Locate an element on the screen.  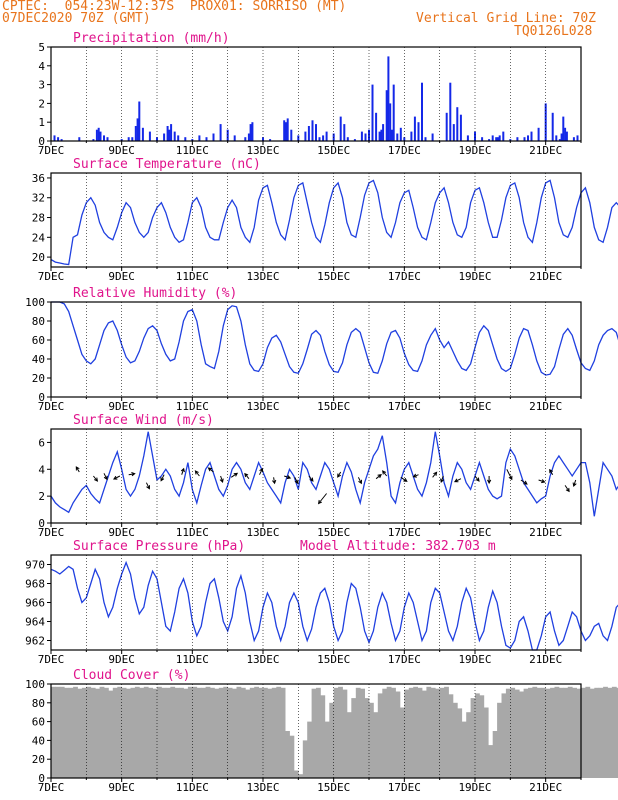
rh-line is located at coordinates (334, 338).